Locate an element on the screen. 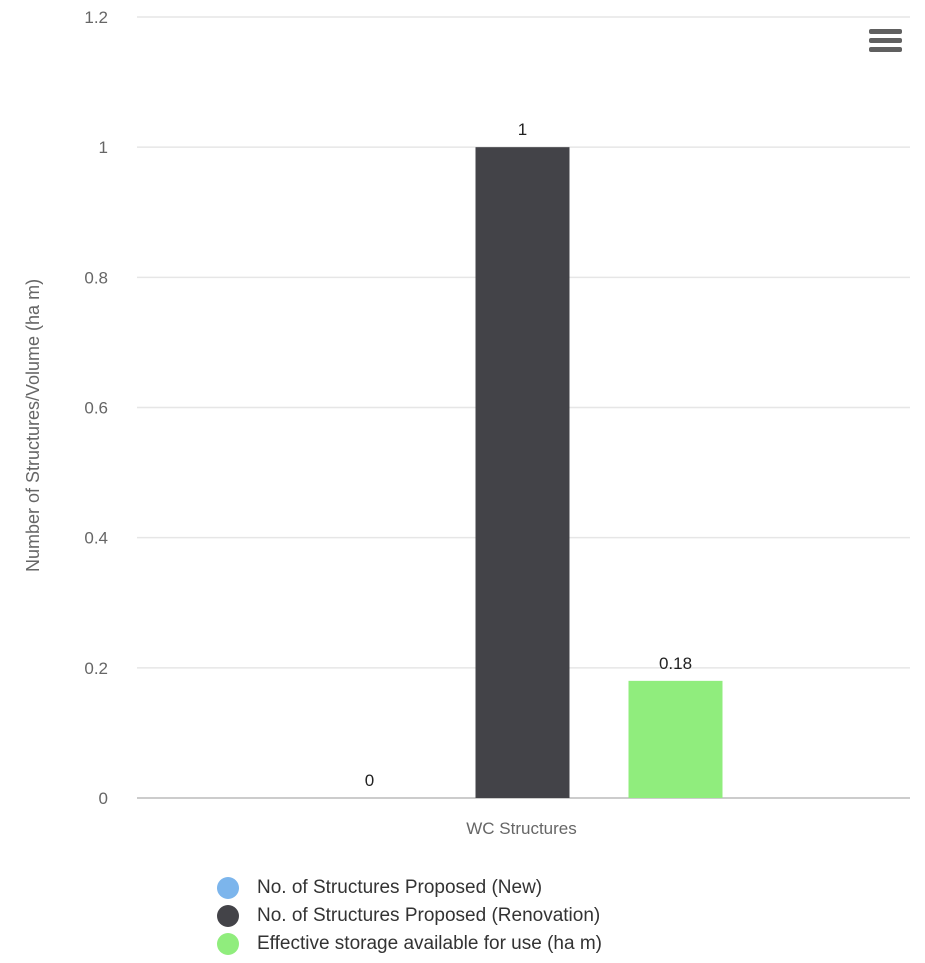  chart-menu-button is located at coordinates (884, 41).